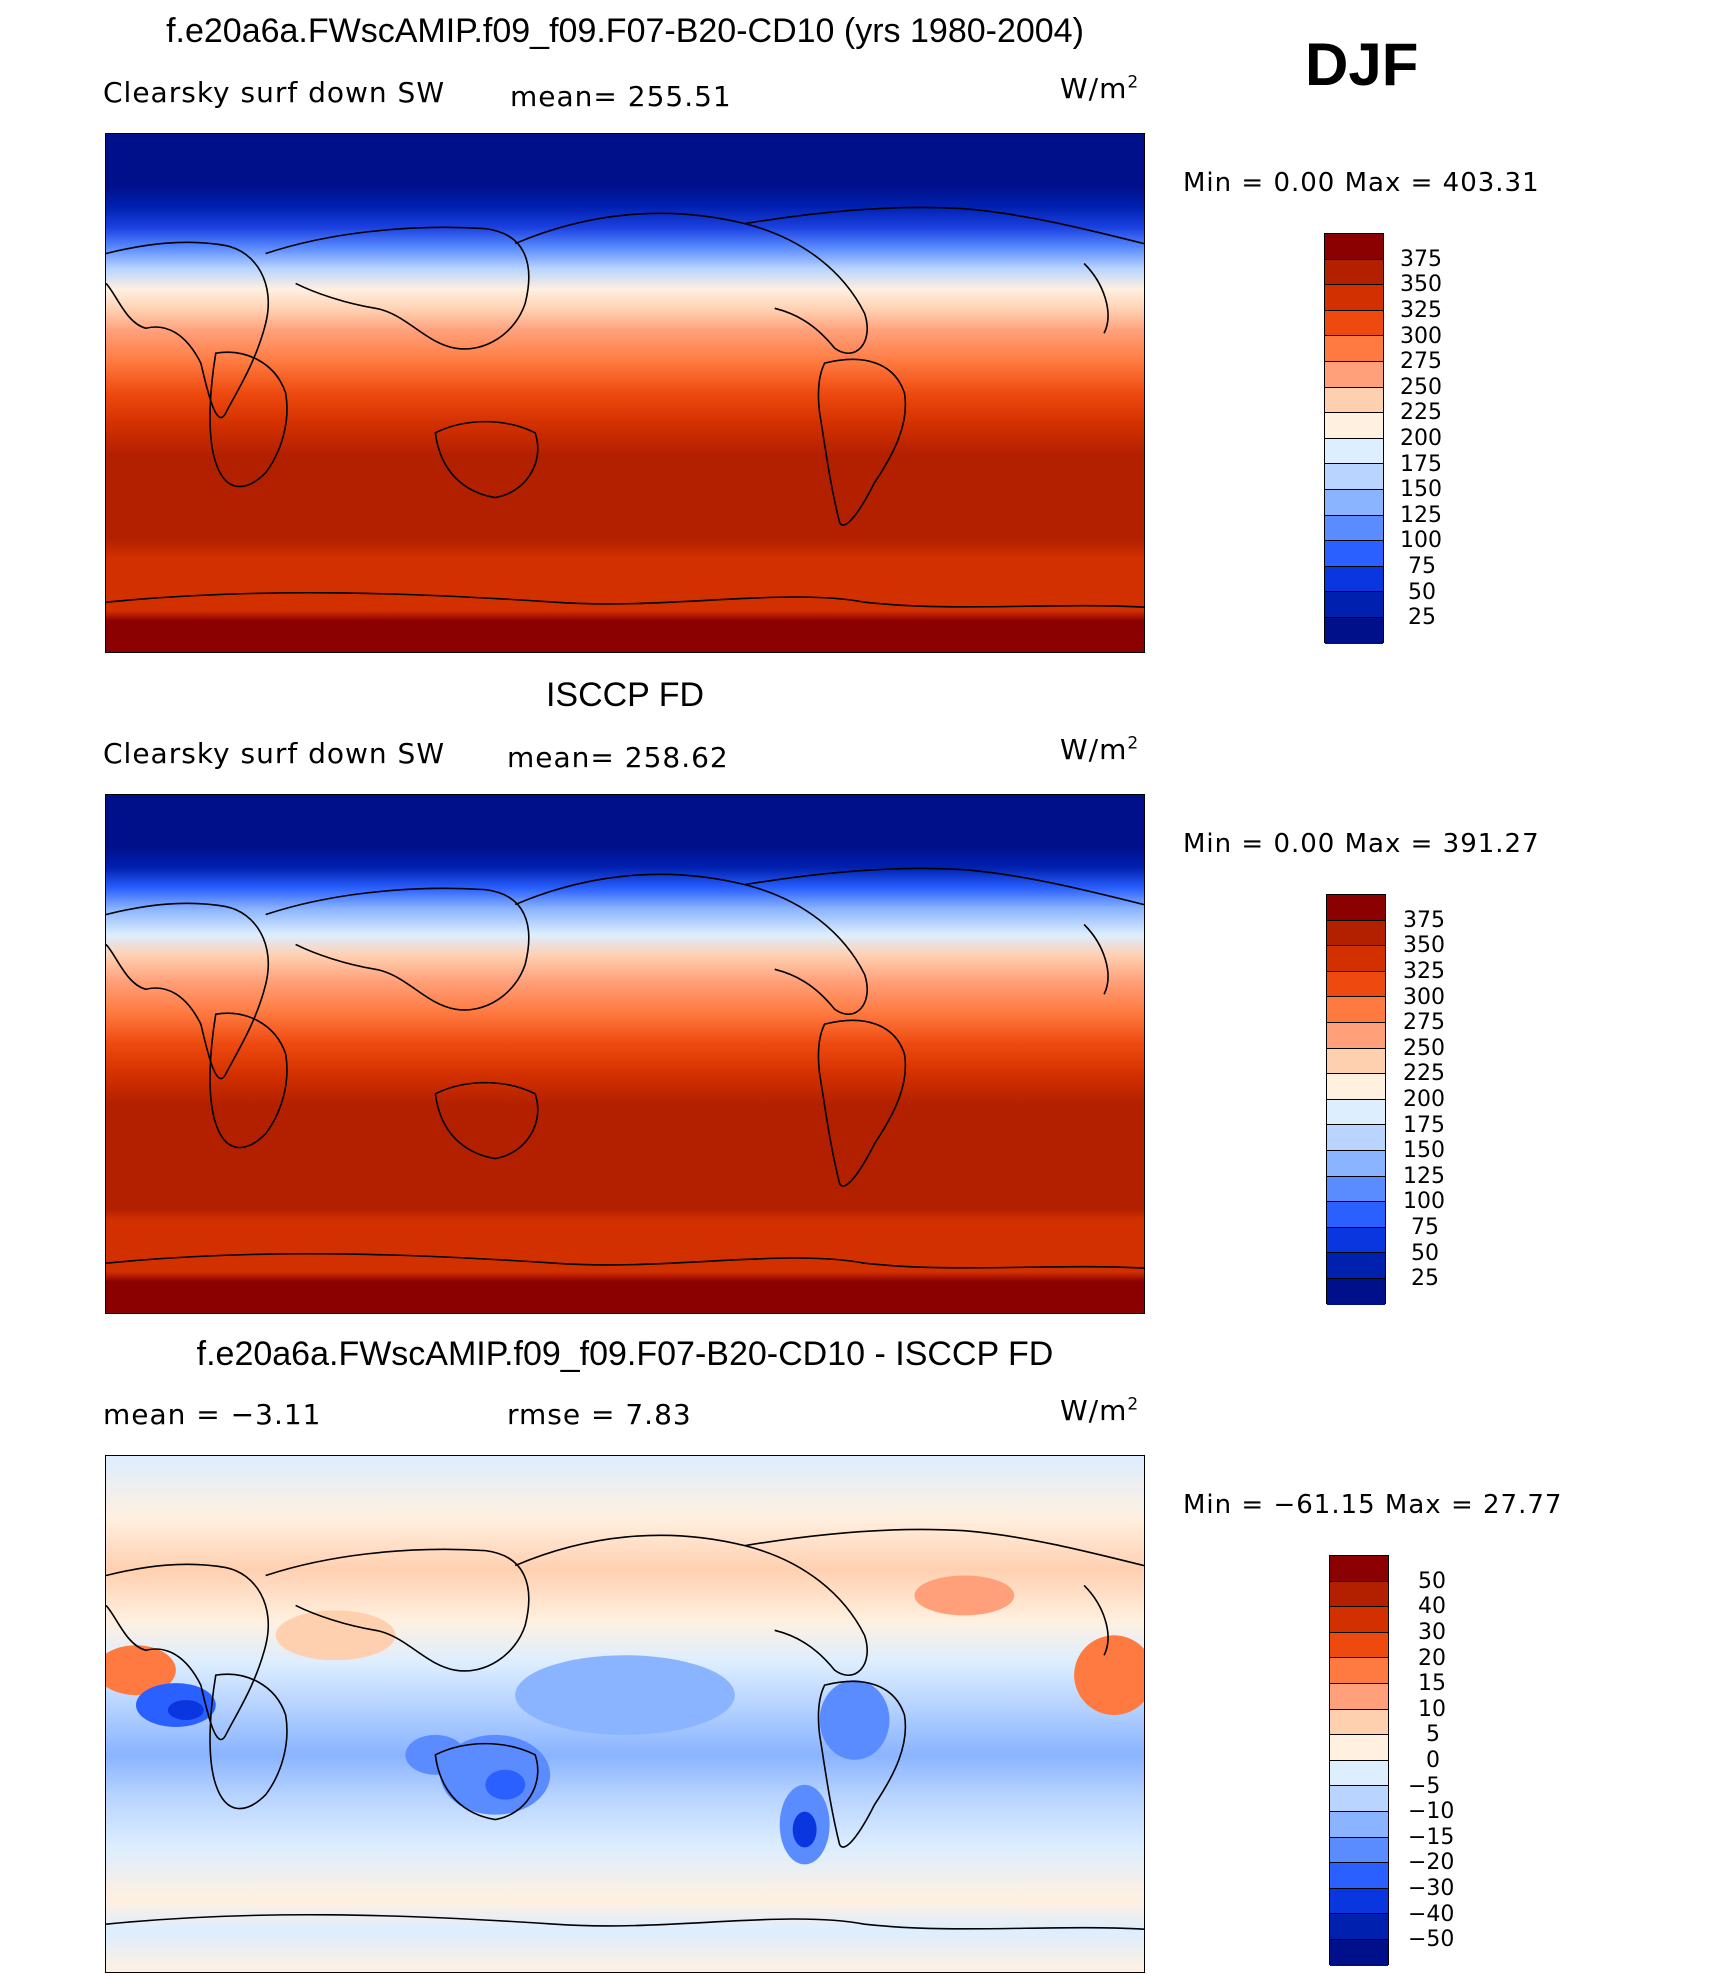  Describe the element at coordinates (1421, 259) in the screenshot. I see `panel1-tick: 375` at that location.